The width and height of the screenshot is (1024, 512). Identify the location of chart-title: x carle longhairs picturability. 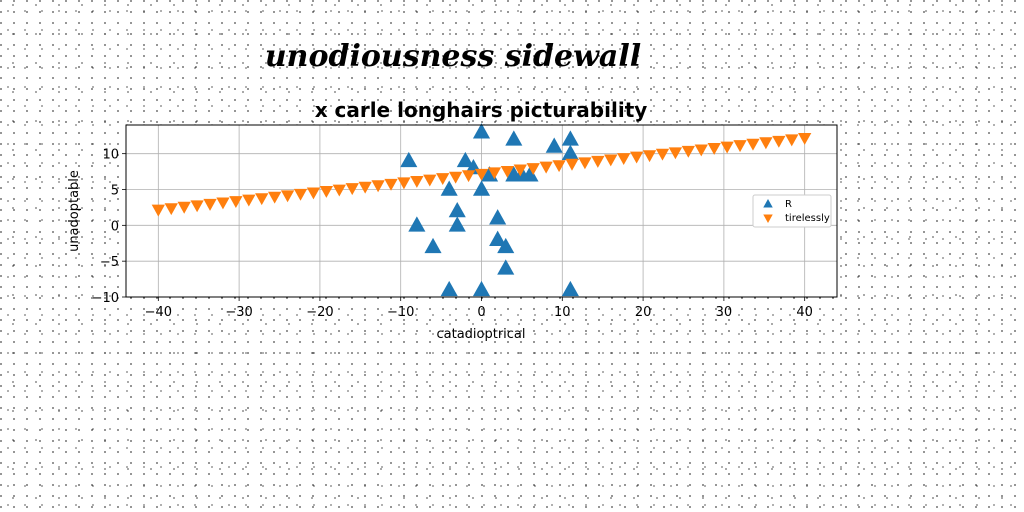
(481, 110).